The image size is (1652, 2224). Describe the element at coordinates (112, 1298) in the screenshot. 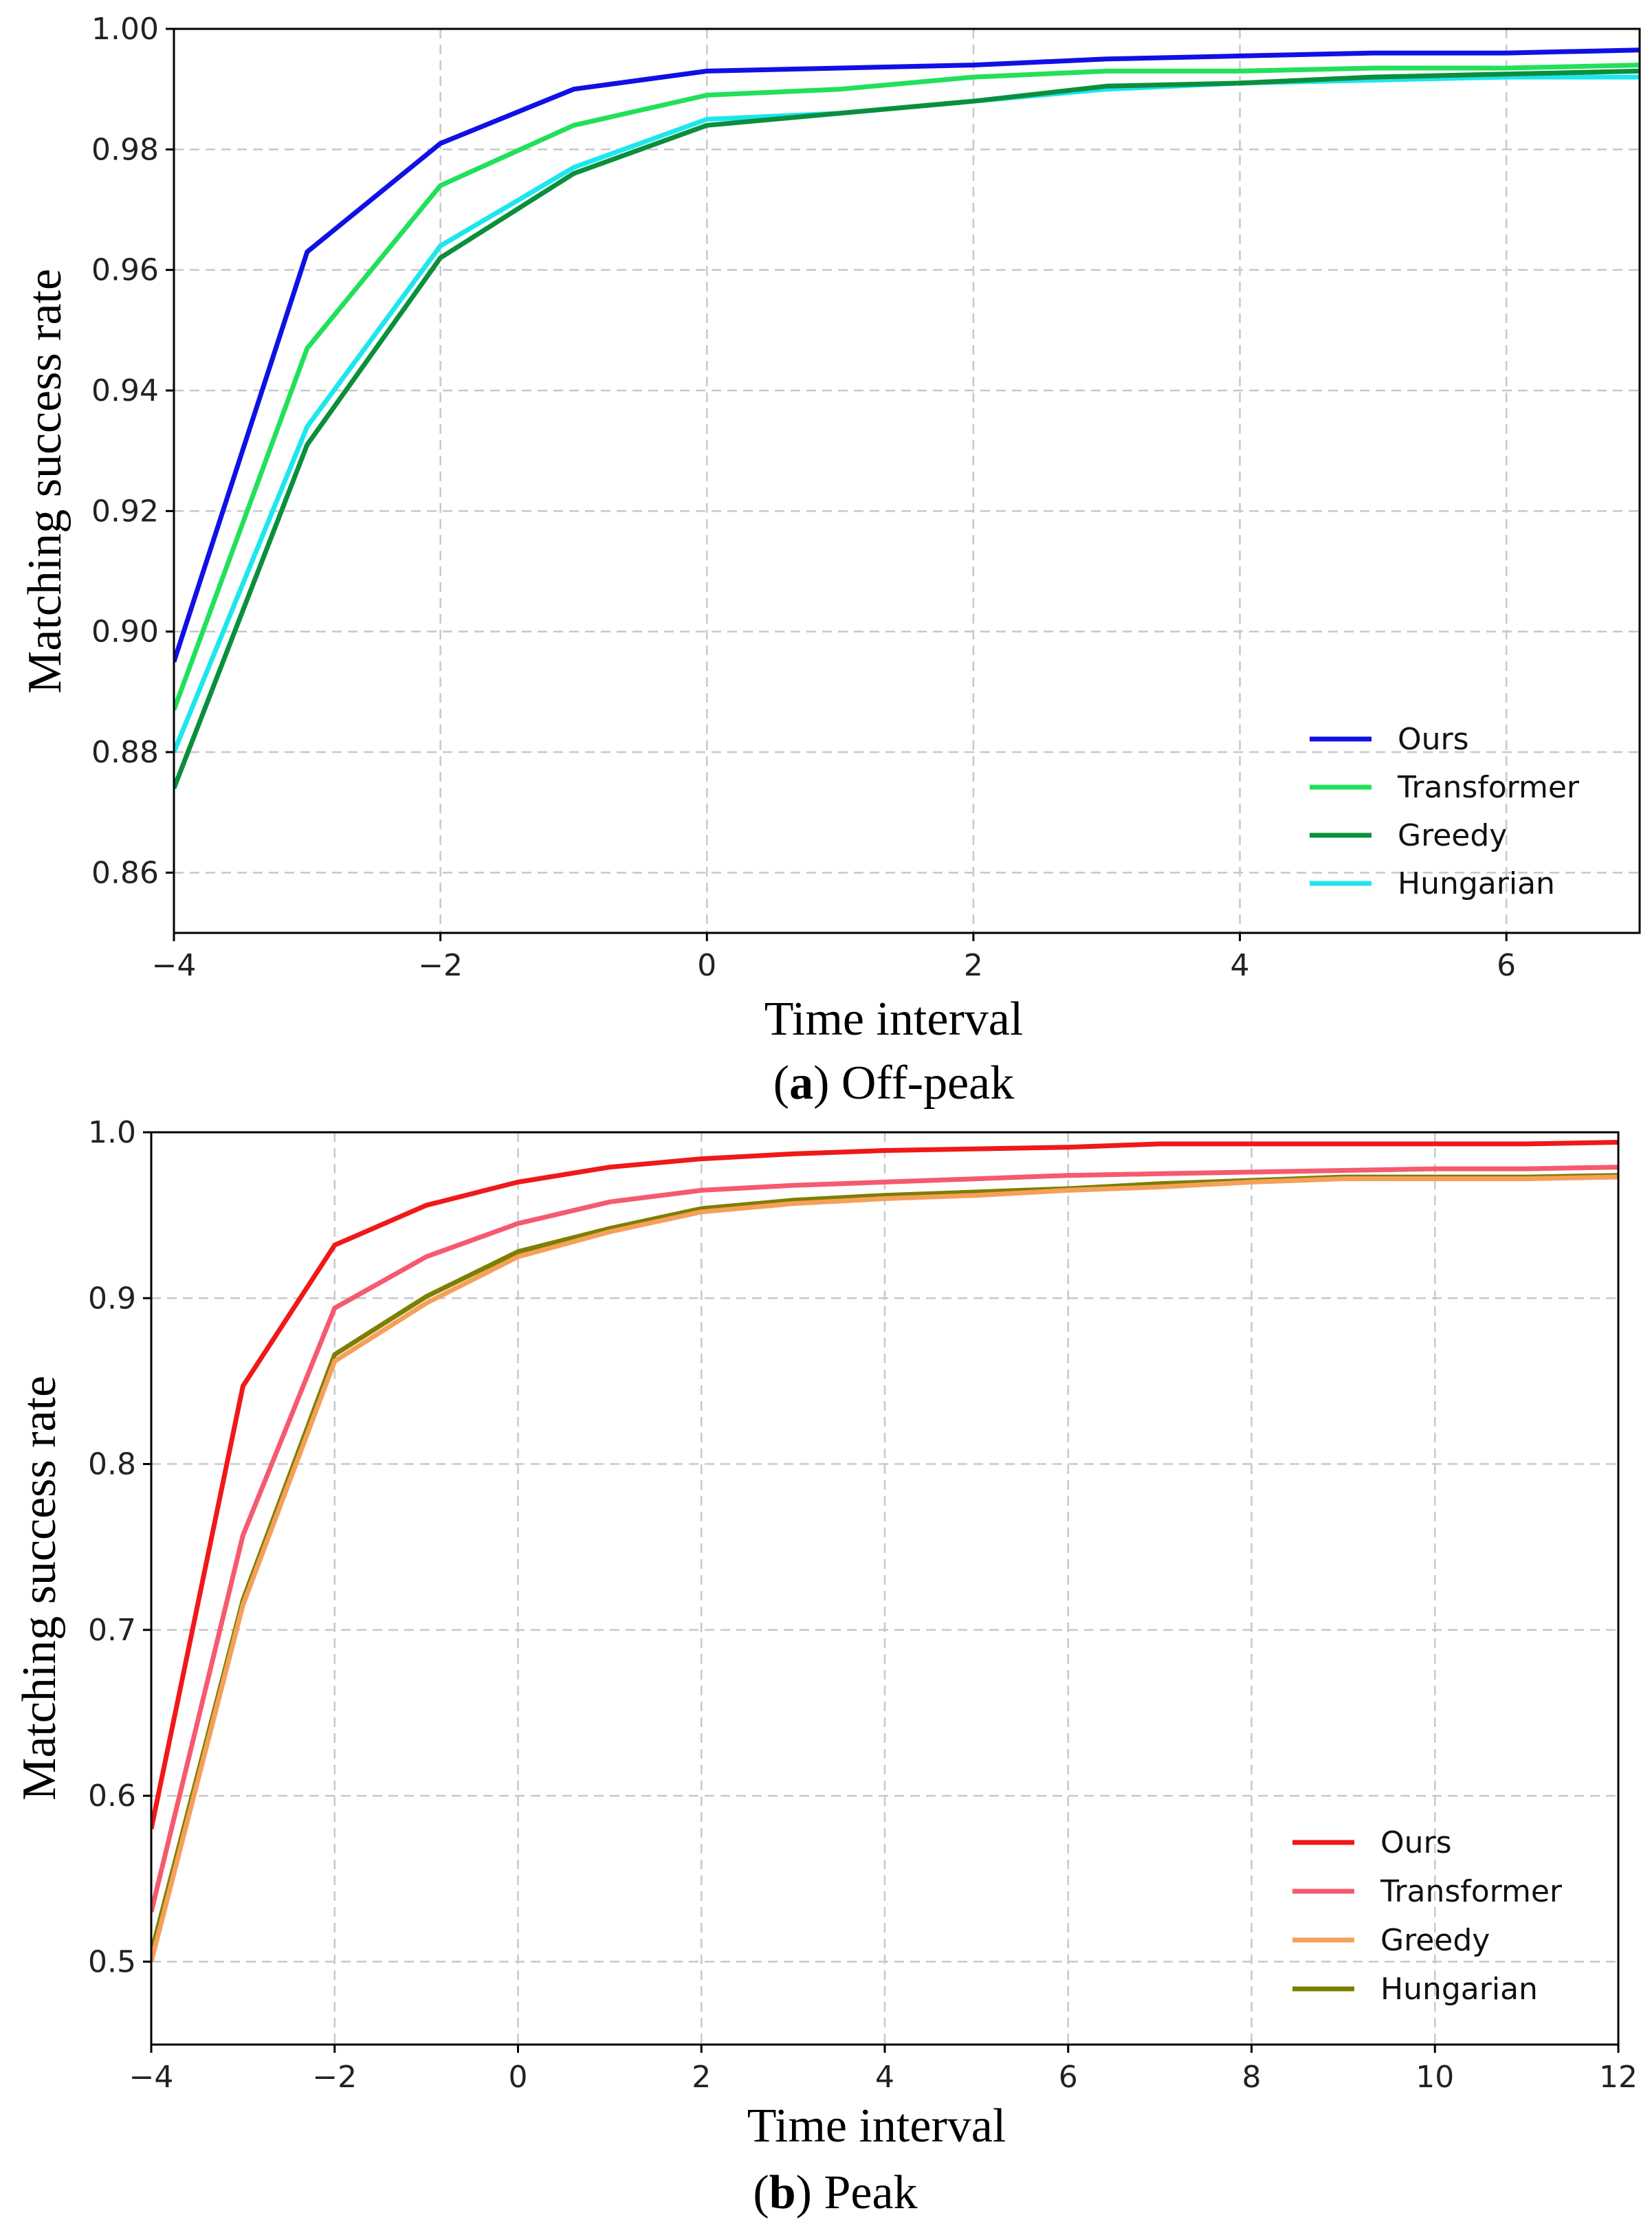

I see `y-tick-label: 0.9` at that location.